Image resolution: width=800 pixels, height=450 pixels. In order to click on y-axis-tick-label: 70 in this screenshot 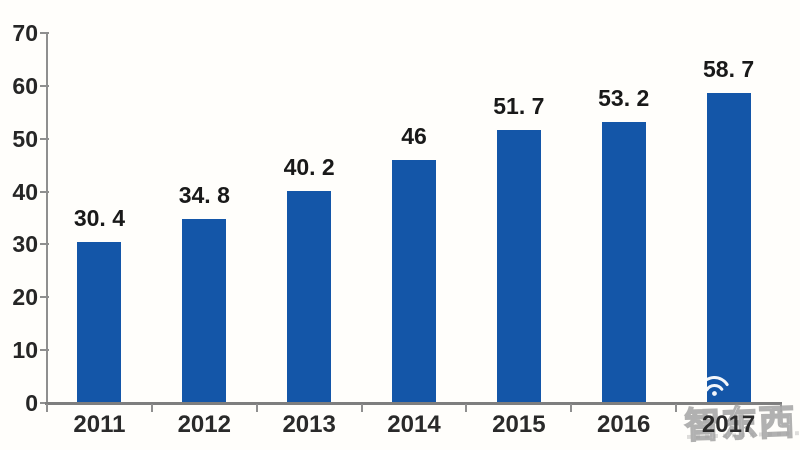, I will do `click(25, 33)`.